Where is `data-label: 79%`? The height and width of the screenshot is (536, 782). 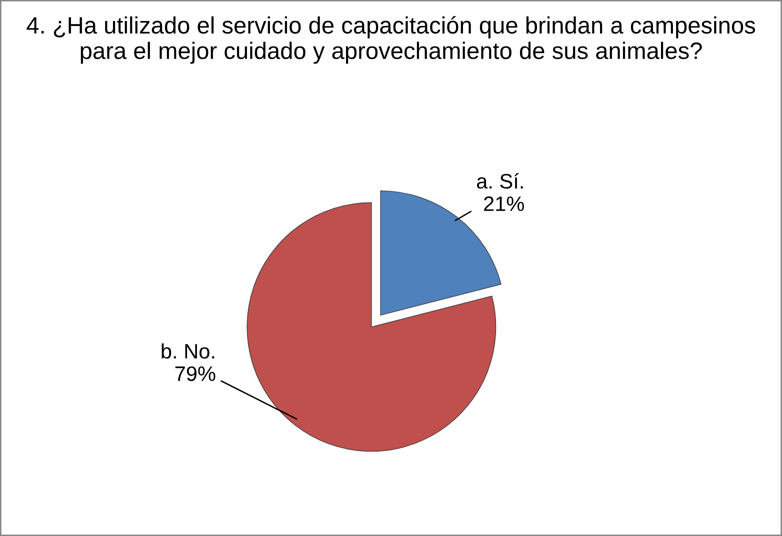
data-label: 79% is located at coordinates (195, 374).